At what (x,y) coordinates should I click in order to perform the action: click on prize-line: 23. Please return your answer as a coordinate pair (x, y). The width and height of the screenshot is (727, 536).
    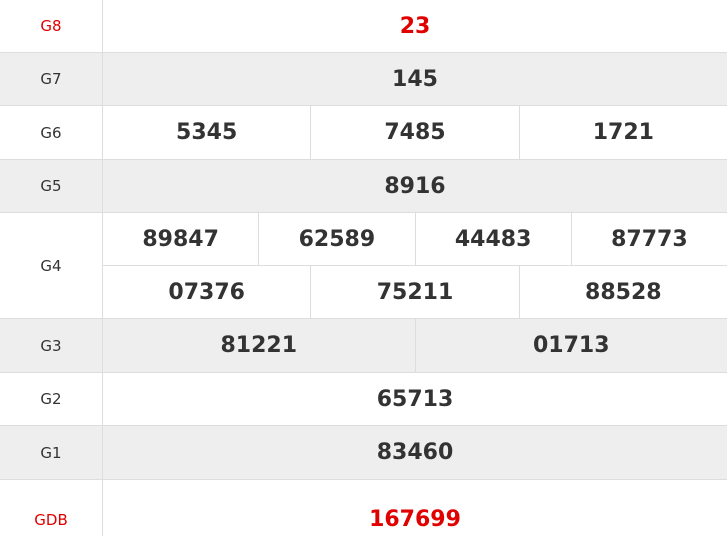
    Looking at the image, I should click on (415, 26).